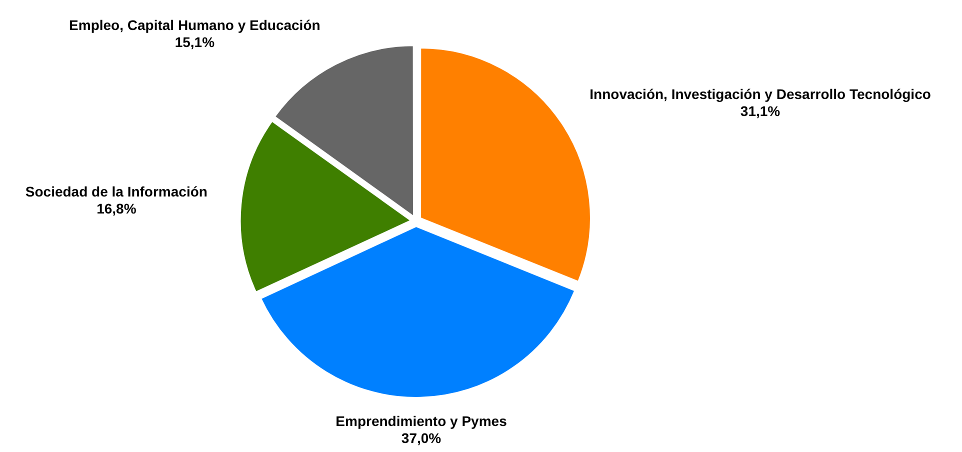  What do you see at coordinates (116, 208) in the screenshot?
I see `data-label: 16,8%` at bounding box center [116, 208].